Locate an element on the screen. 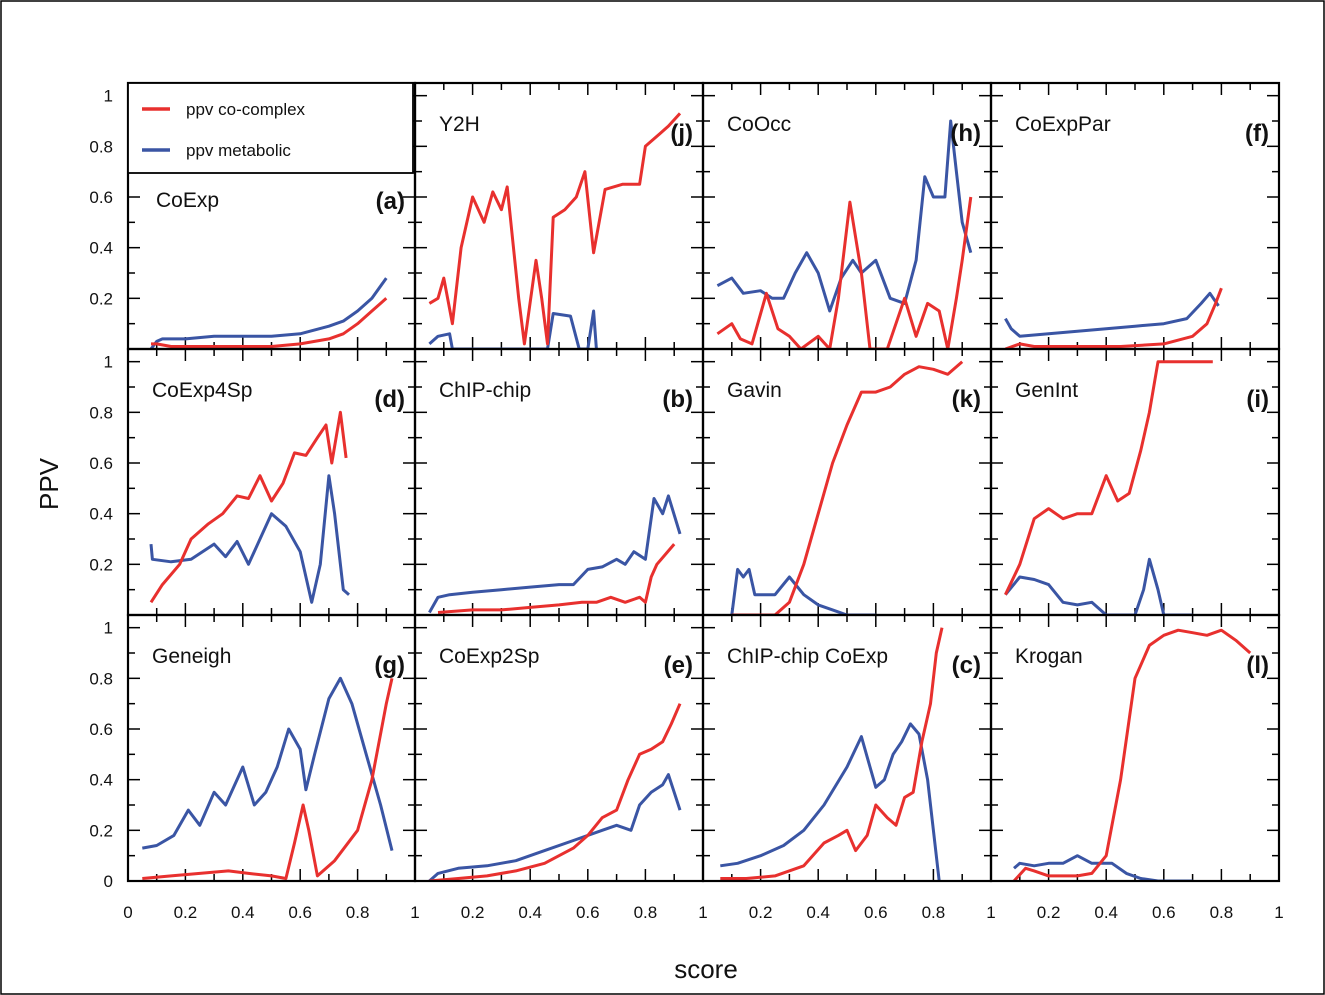 The width and height of the screenshot is (1325, 995). panel-name: ChIP-chip is located at coordinates (485, 390).